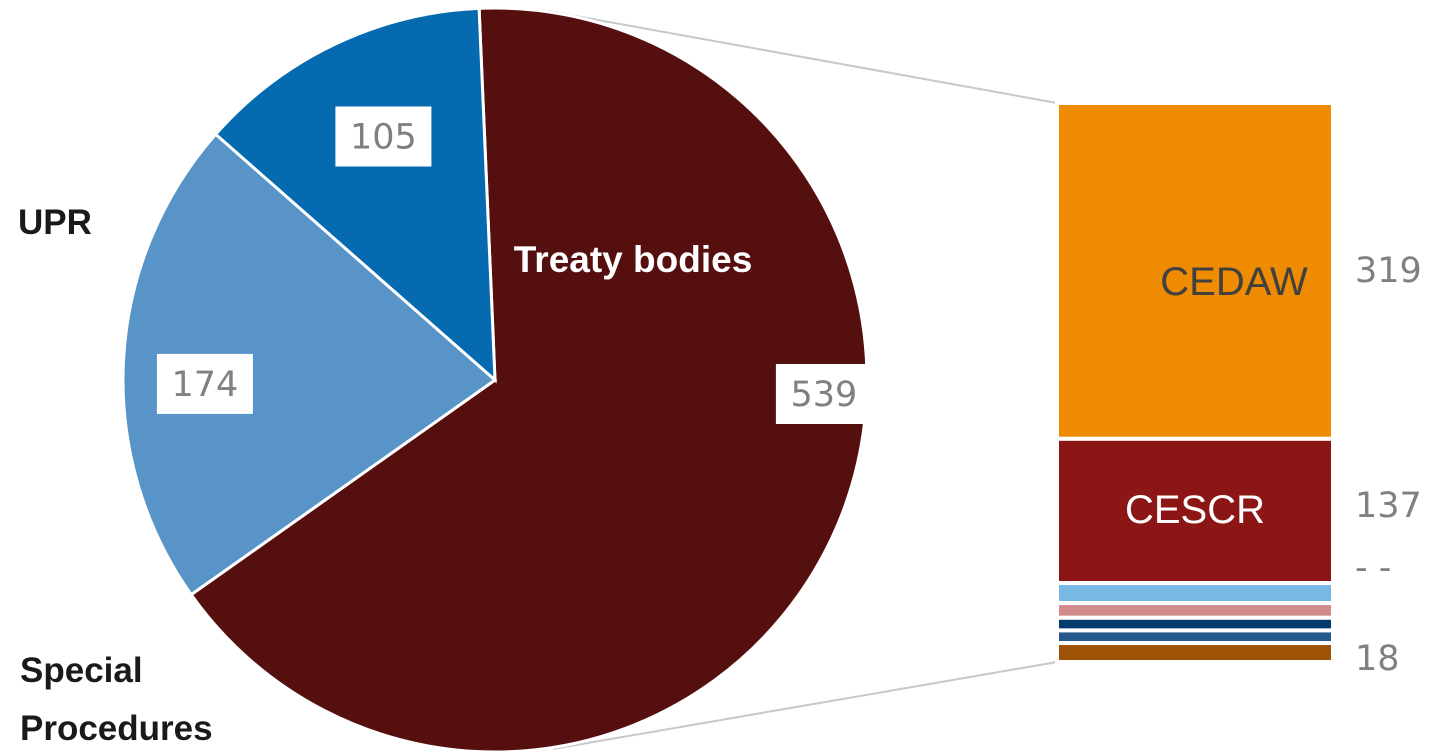  Describe the element at coordinates (805, 705) in the screenshot. I see `connector-bottom` at that location.